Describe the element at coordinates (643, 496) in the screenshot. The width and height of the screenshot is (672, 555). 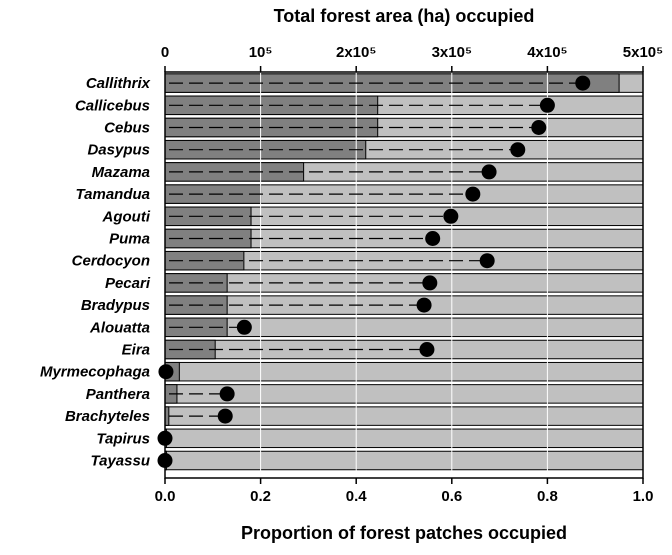
I see `bottom-tick-label: 1.0` at that location.